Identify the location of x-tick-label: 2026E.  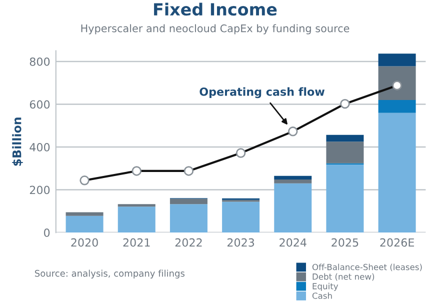
(397, 242).